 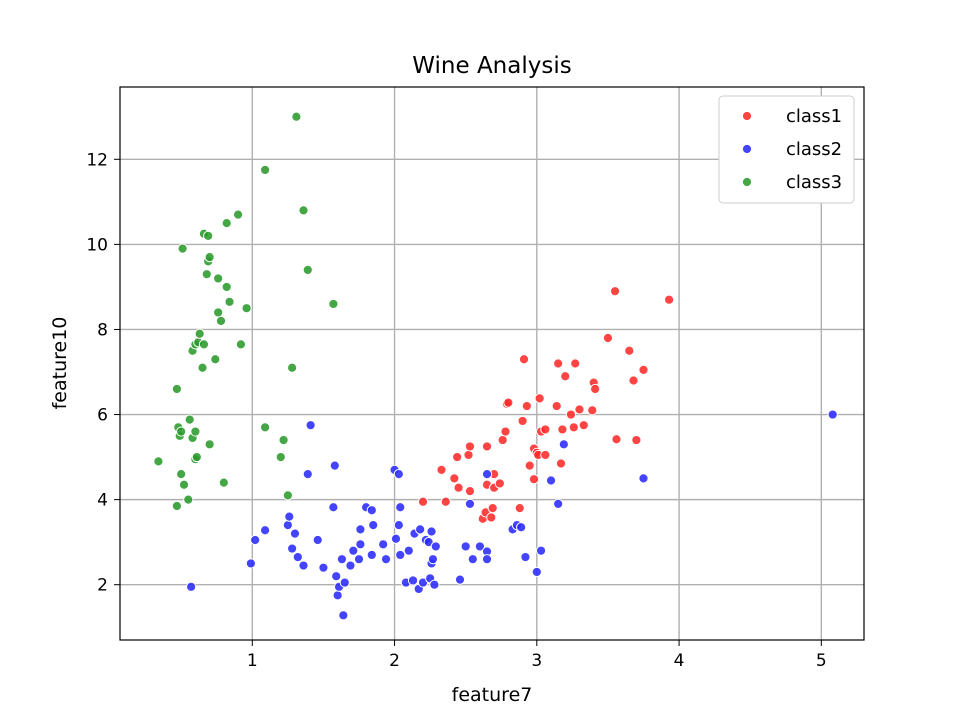 What do you see at coordinates (536, 661) in the screenshot?
I see `x-tick-label: 3` at bounding box center [536, 661].